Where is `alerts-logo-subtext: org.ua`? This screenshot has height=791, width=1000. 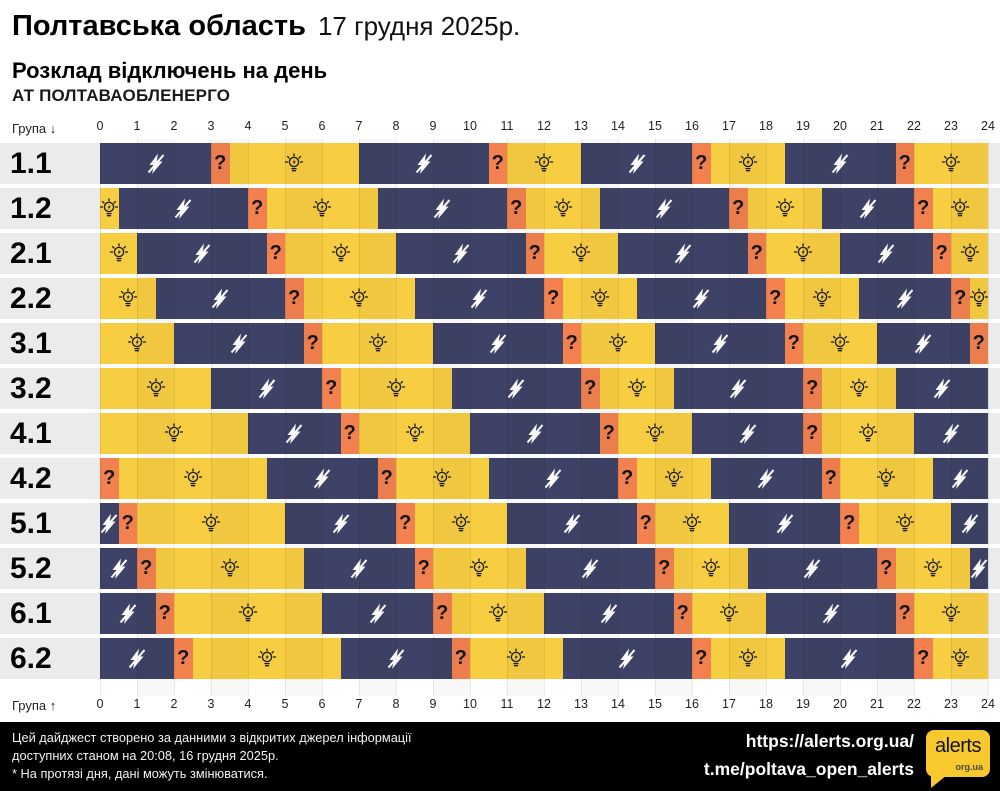 alerts-logo-subtext: org.ua is located at coordinates (969, 767).